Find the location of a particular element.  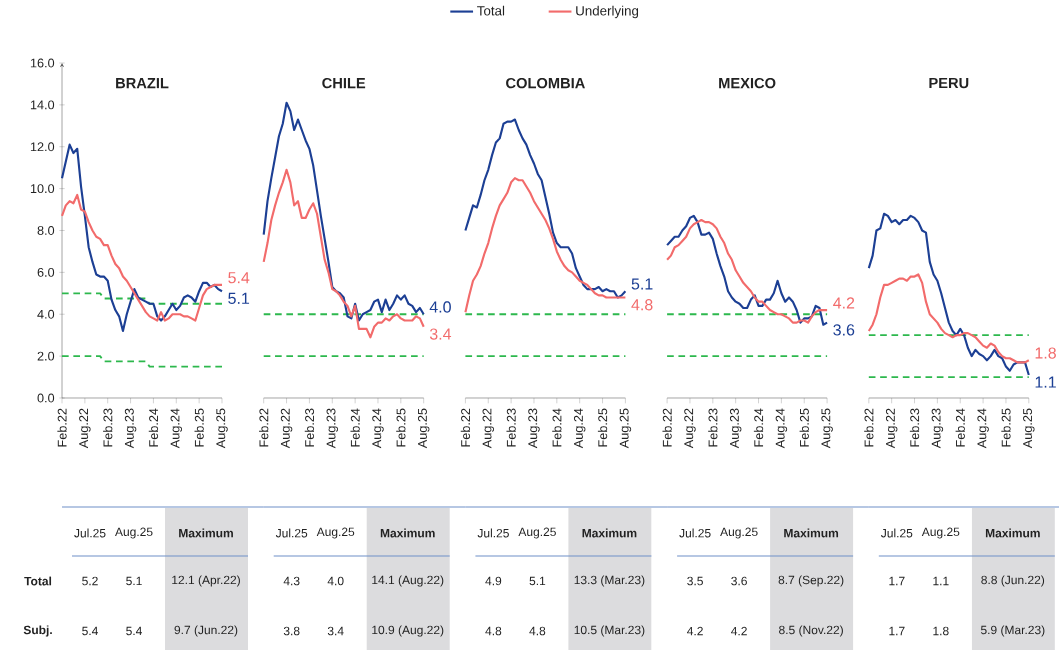

text: 3.4 is located at coordinates (335, 631).